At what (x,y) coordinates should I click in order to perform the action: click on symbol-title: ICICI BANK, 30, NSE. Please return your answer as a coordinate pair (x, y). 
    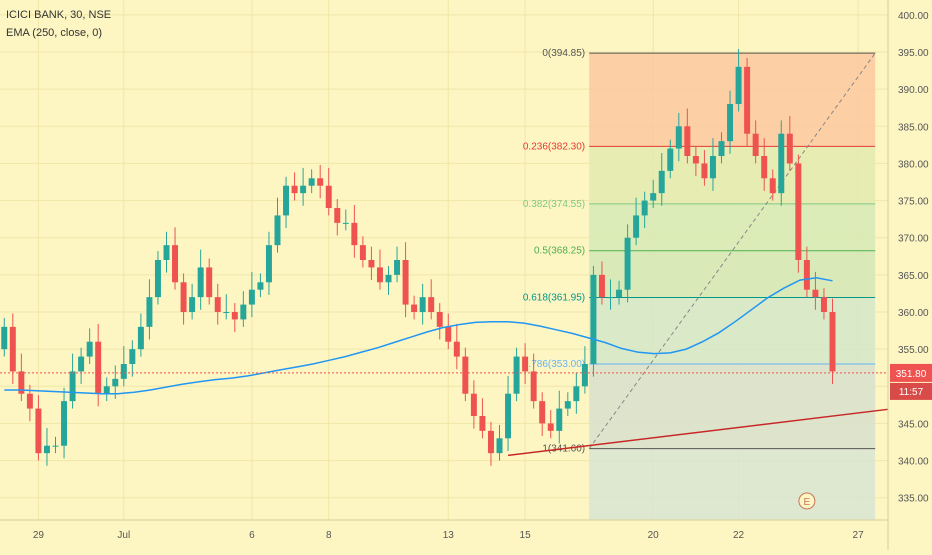
    Looking at the image, I should click on (59, 15).